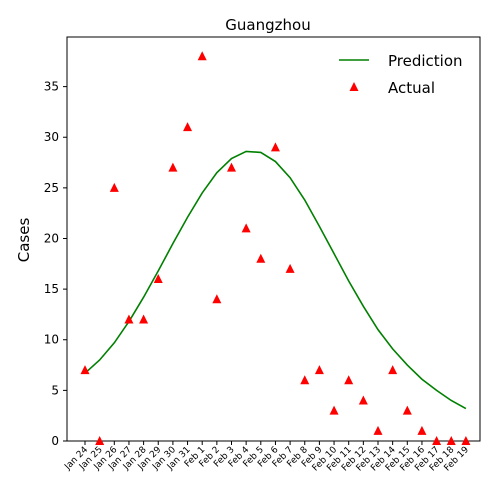  Describe the element at coordinates (24, 240) in the screenshot. I see `y-axis-label: Cases` at that location.